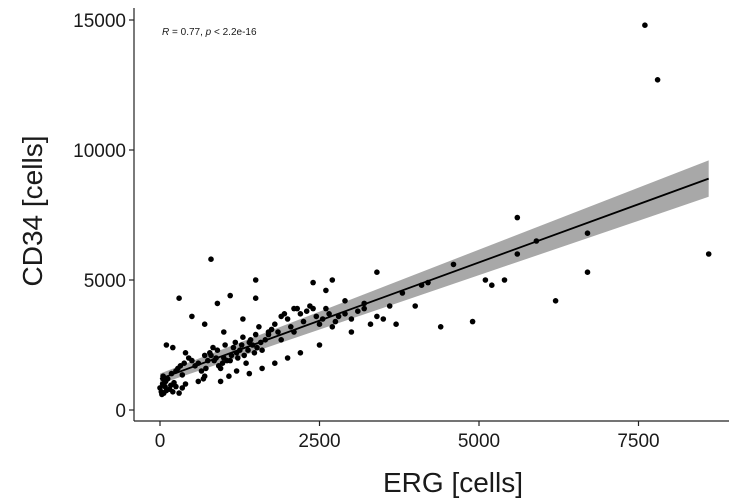 The image size is (733, 502). What do you see at coordinates (105, 281) in the screenshot?
I see `y-tick-label: 5000` at bounding box center [105, 281].